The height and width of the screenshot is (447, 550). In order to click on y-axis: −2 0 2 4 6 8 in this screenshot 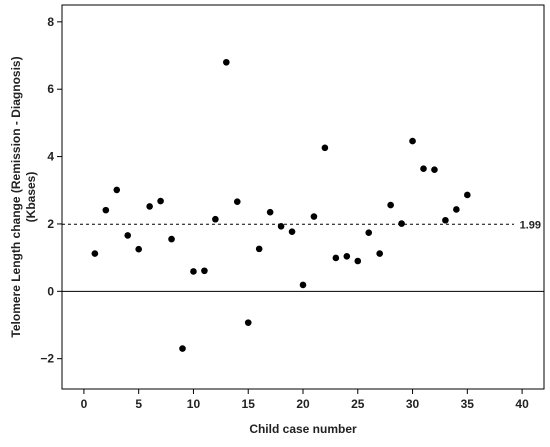, I will do `click(51, 190)`.